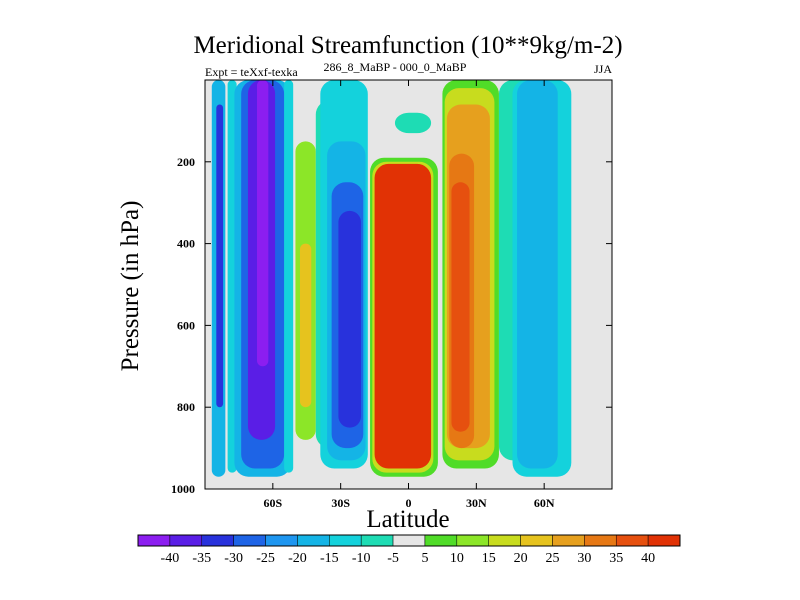  I want to click on x-tick-label: 30S, so click(340, 503).